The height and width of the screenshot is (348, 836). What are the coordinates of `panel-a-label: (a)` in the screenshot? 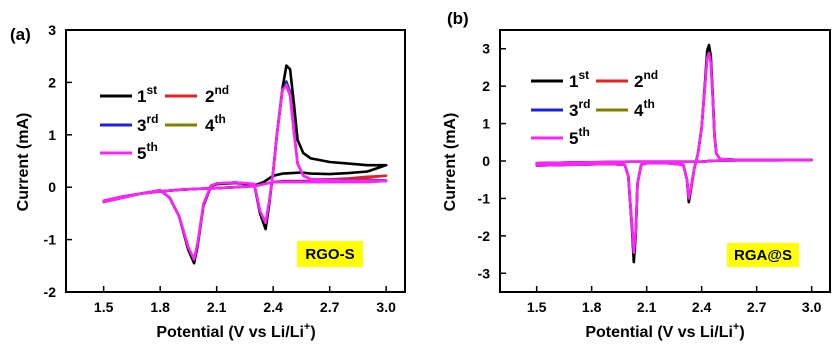 It's located at (20, 34).